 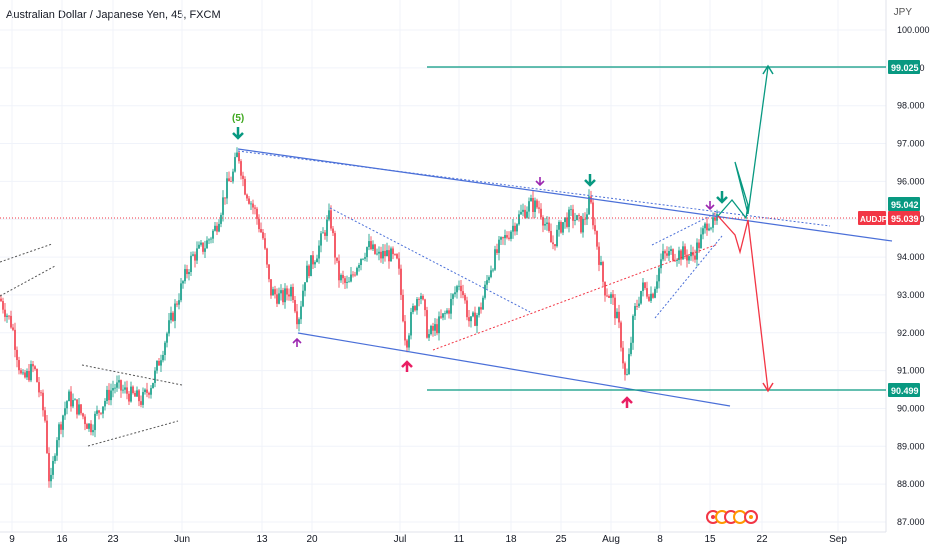 What do you see at coordinates (575, 297) in the screenshot?
I see `red-dotted-trend` at bounding box center [575, 297].